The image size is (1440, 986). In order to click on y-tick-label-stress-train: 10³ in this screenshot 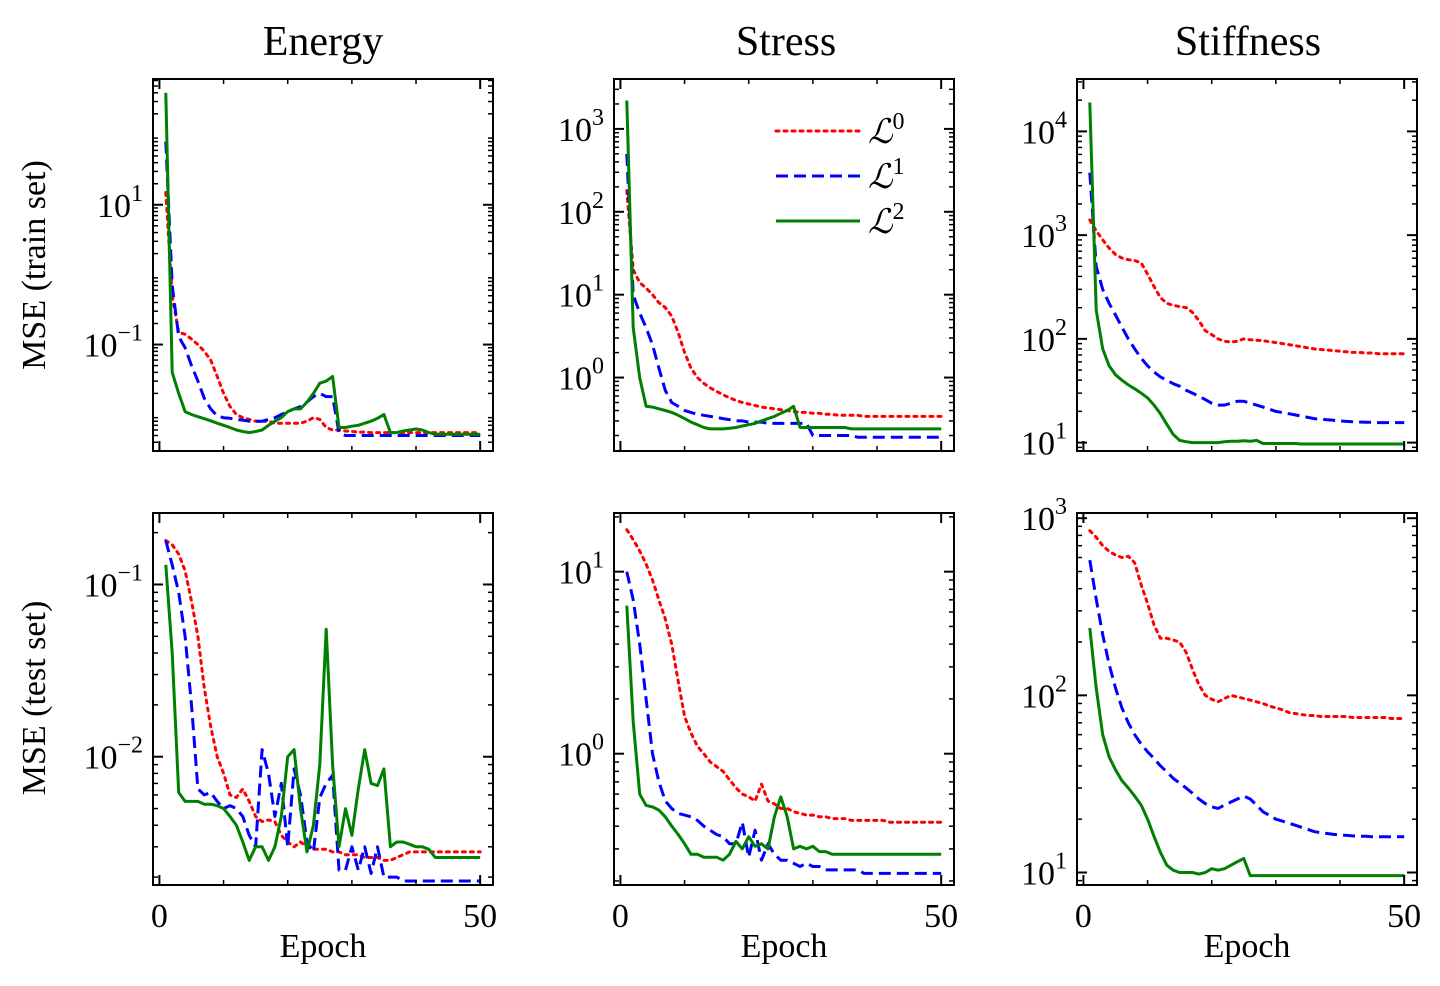, I will do `click(581, 127)`.